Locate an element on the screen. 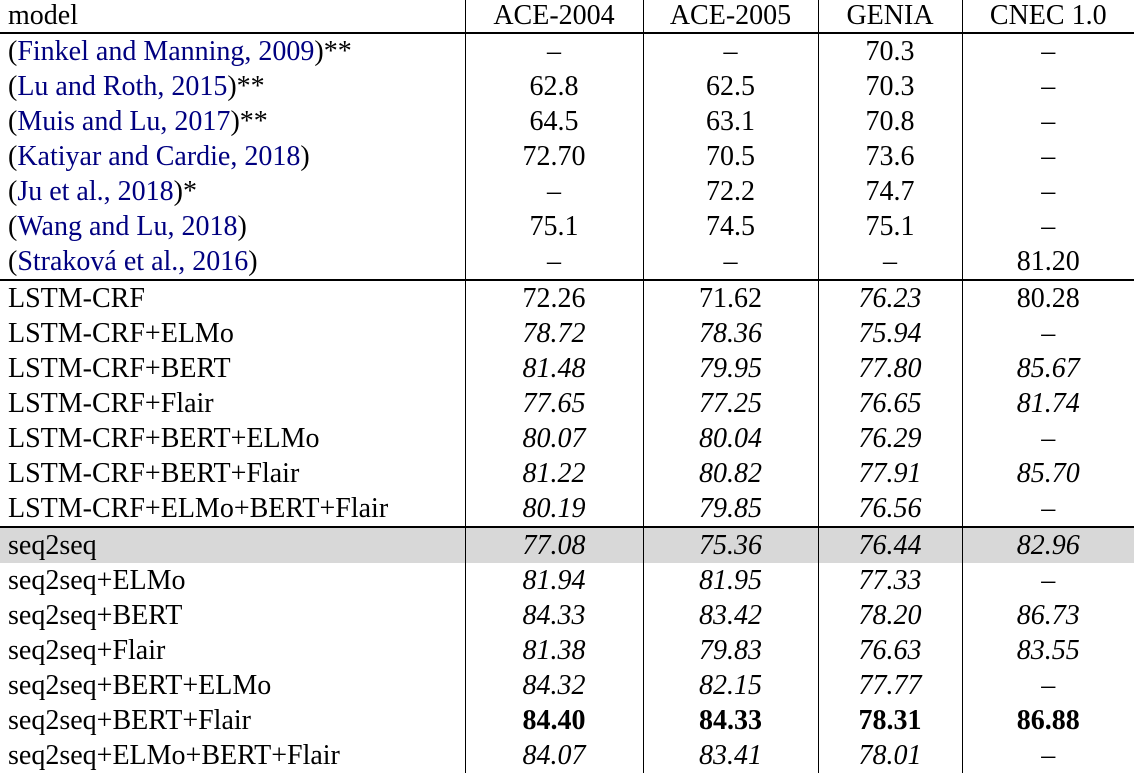 This screenshot has width=1134, height=773. table-row: (Muis and Lu, 2017)** 64.5 63.1 70.8 – is located at coordinates (567, 121).